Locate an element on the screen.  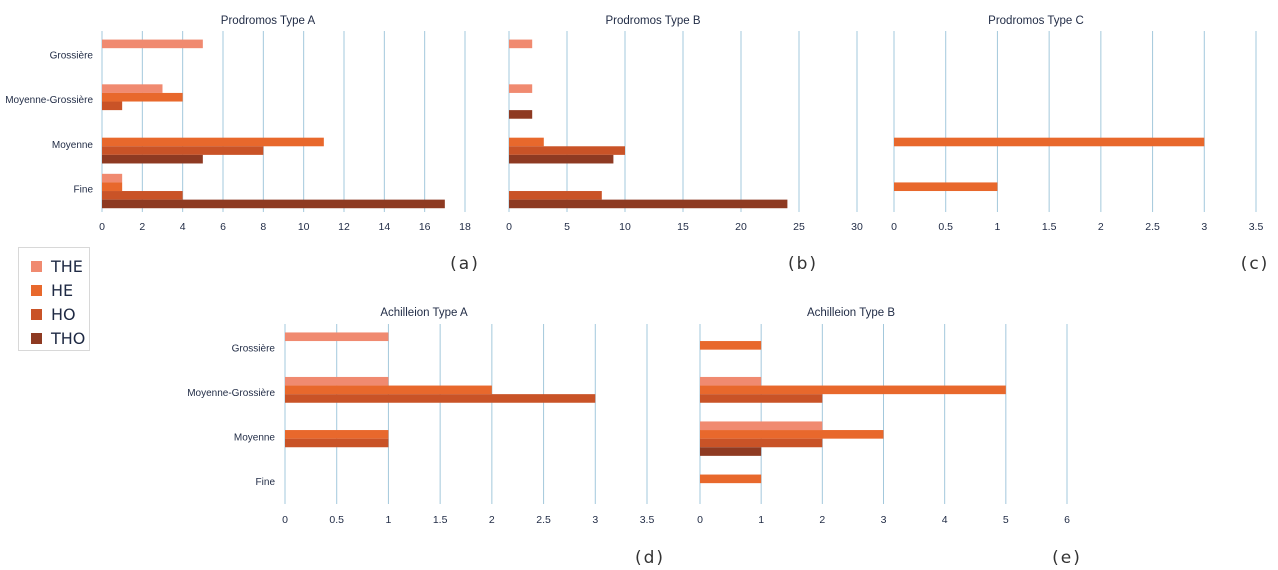
panel-3-tick-label-6: 3 is located at coordinates (595, 520).